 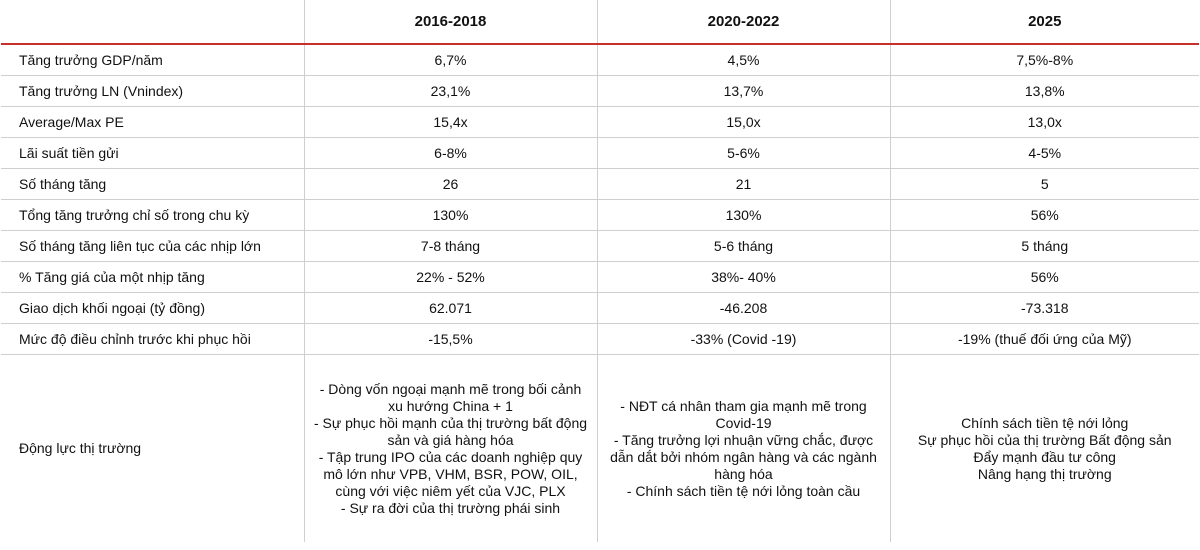 I want to click on cell-value: -33% (Covid -19), so click(x=743, y=339).